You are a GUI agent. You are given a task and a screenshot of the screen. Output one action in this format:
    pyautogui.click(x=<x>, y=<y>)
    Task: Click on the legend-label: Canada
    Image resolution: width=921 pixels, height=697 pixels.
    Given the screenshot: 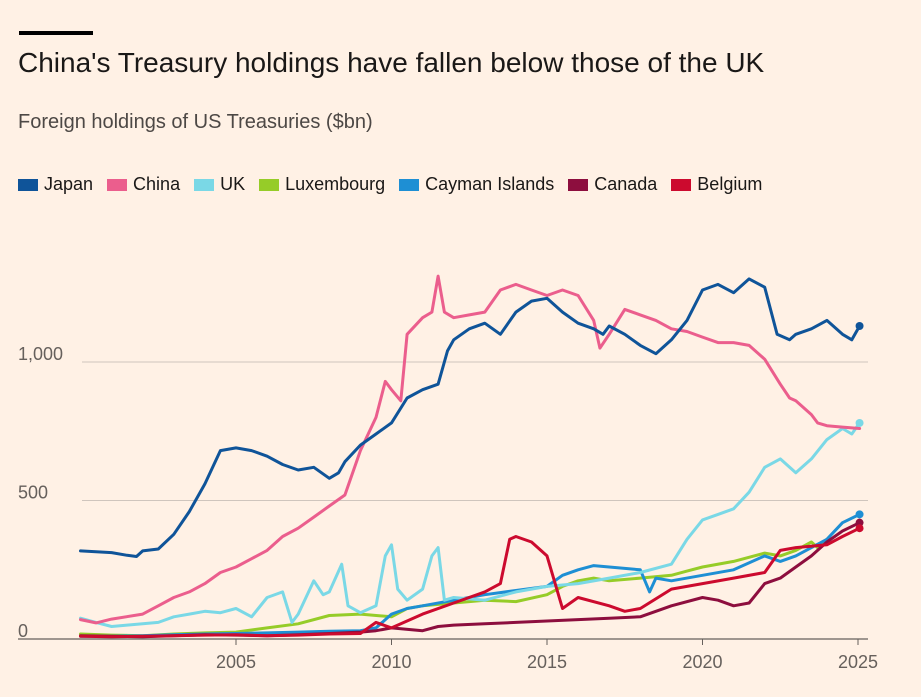 What is the action you would take?
    pyautogui.click(x=626, y=184)
    